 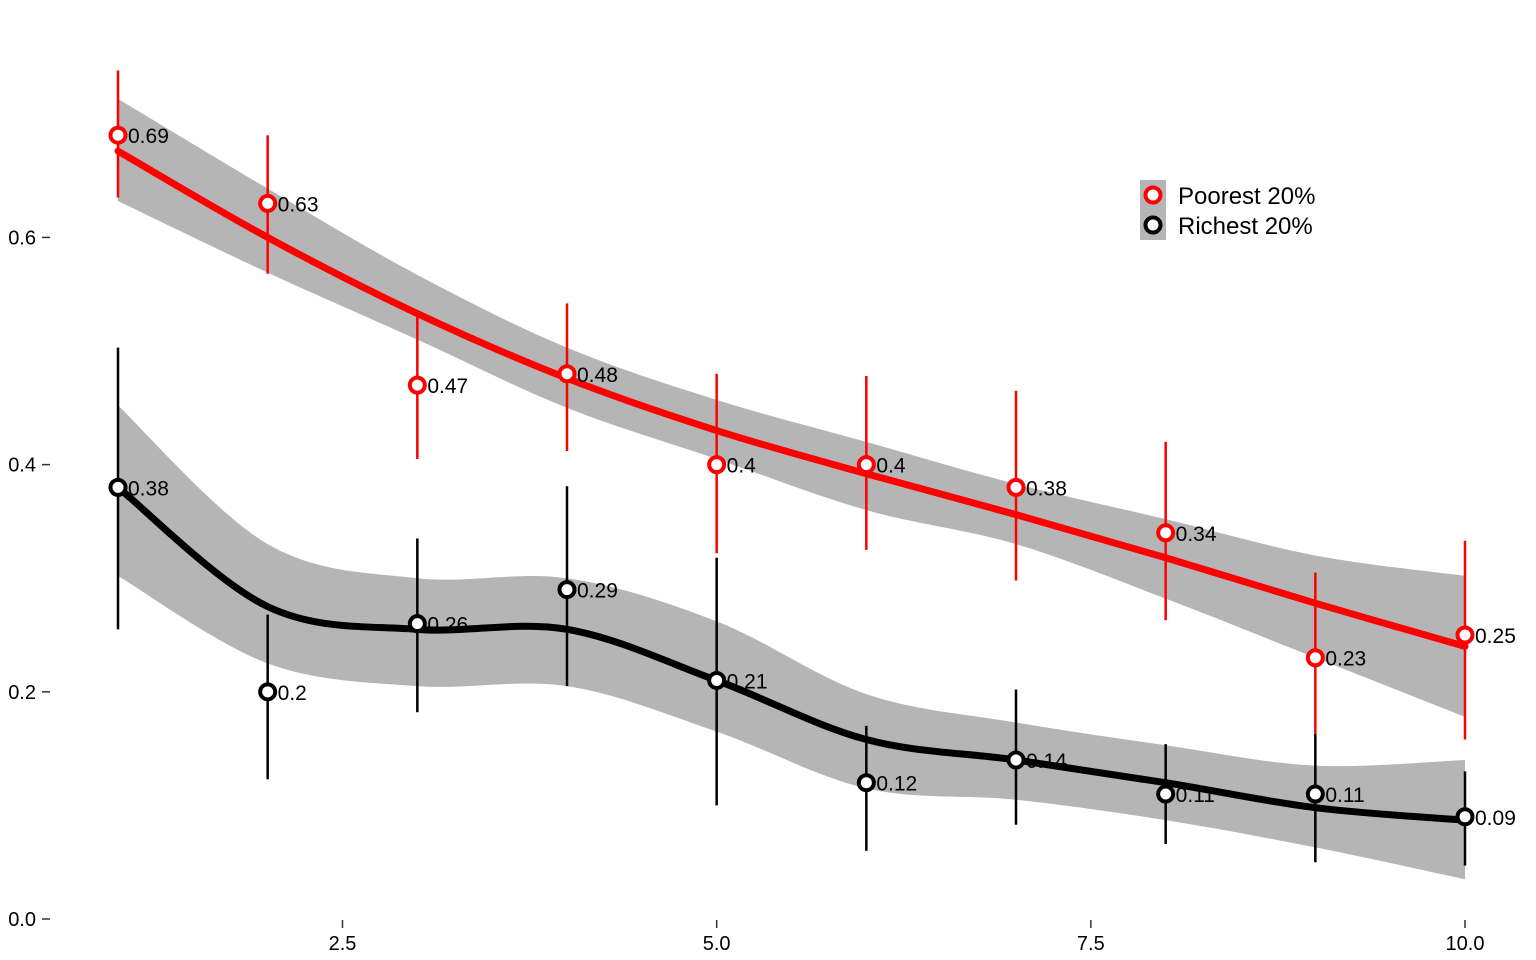 What do you see at coordinates (1091, 944) in the screenshot?
I see `x-tick-label: 7.5` at bounding box center [1091, 944].